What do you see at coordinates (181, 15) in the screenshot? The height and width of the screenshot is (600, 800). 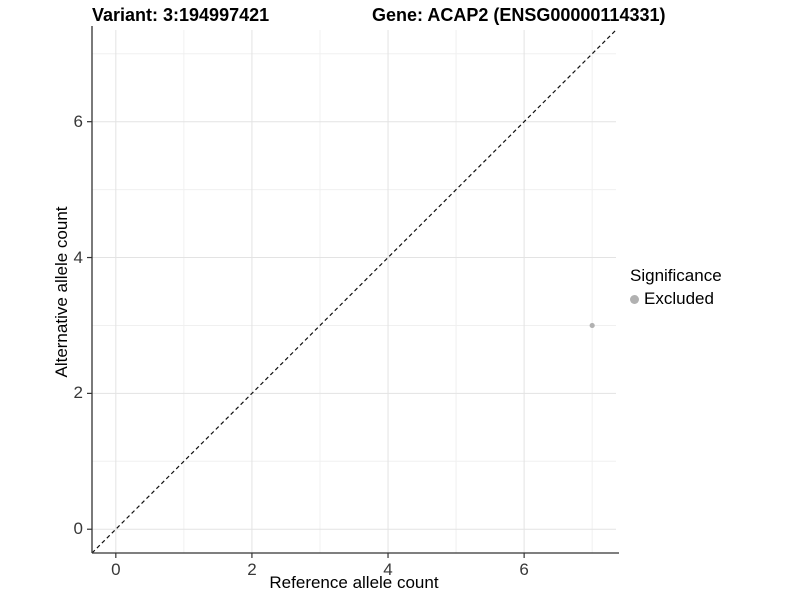 I see `plot-title-variant: Variant: 3:194997421` at bounding box center [181, 15].